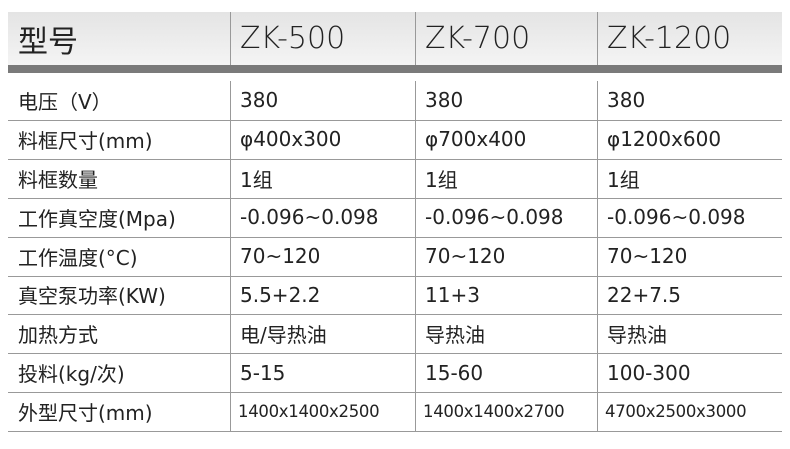 This screenshot has height=449, width=790. Describe the element at coordinates (395, 69) in the screenshot. I see `header-bar` at that location.